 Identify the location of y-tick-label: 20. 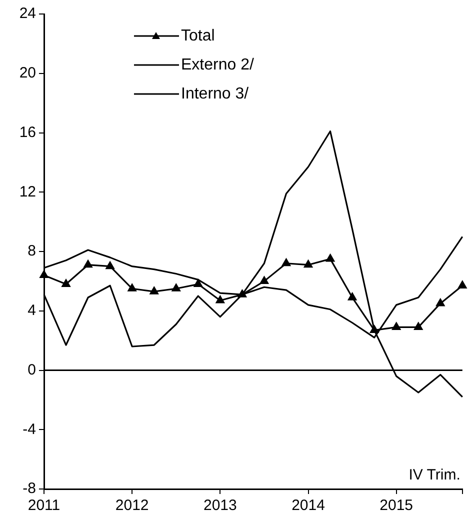
(27, 73).